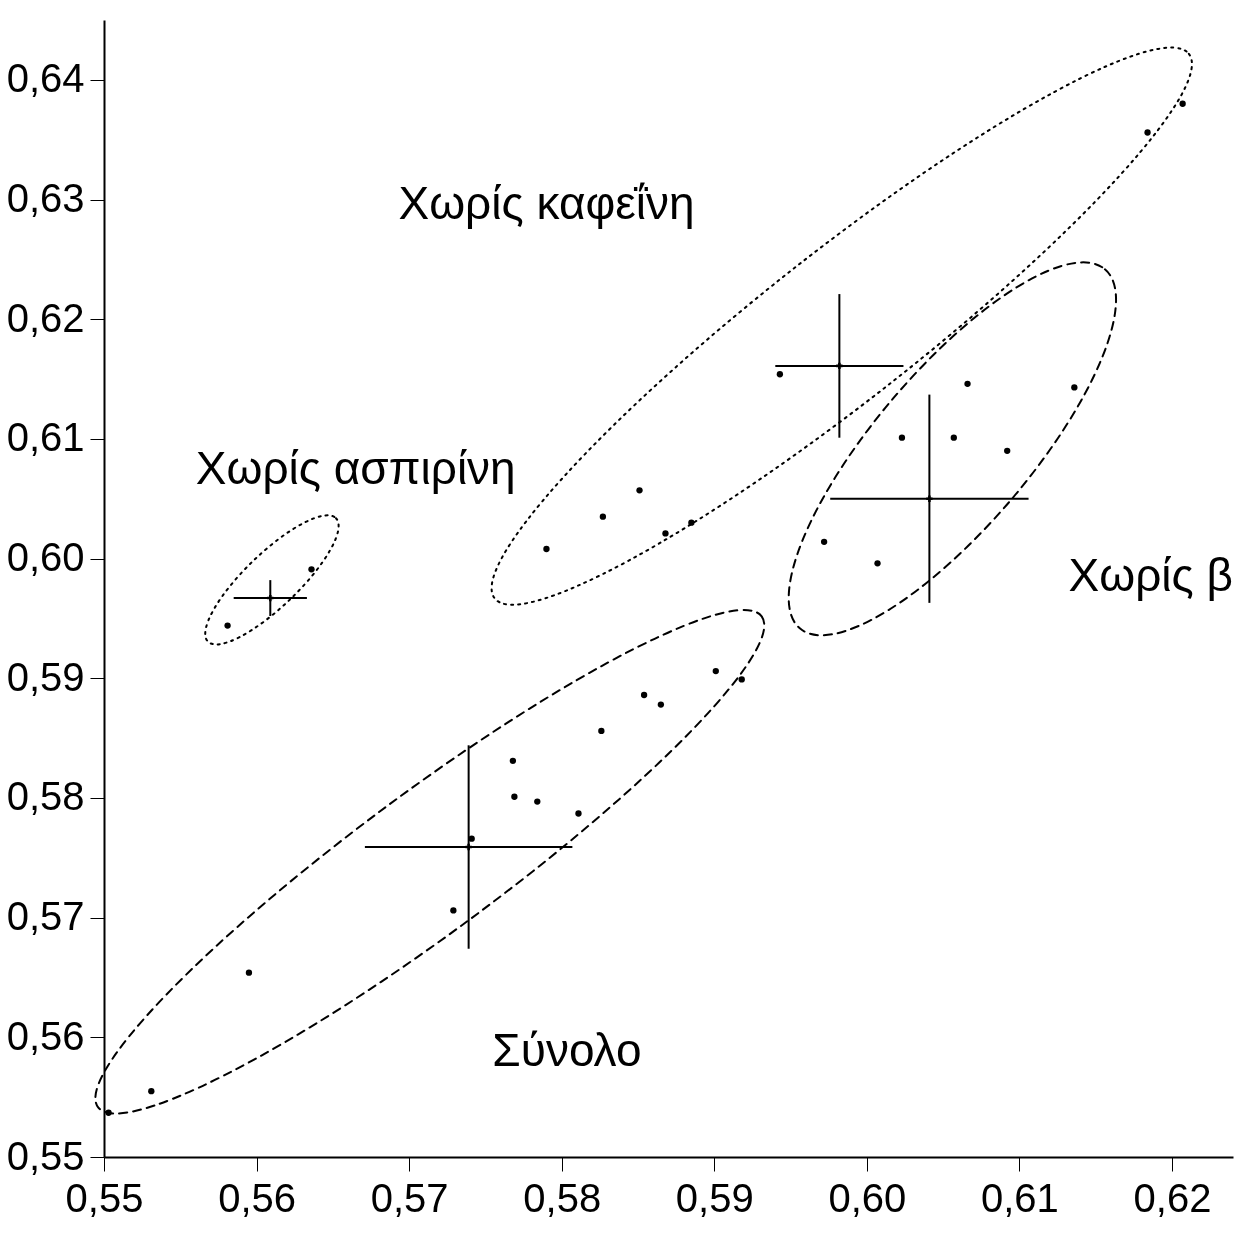 This screenshot has height=1240, width=1259. Describe the element at coordinates (45, 1035) in the screenshot. I see `y-tick-label: 0,56` at that location.